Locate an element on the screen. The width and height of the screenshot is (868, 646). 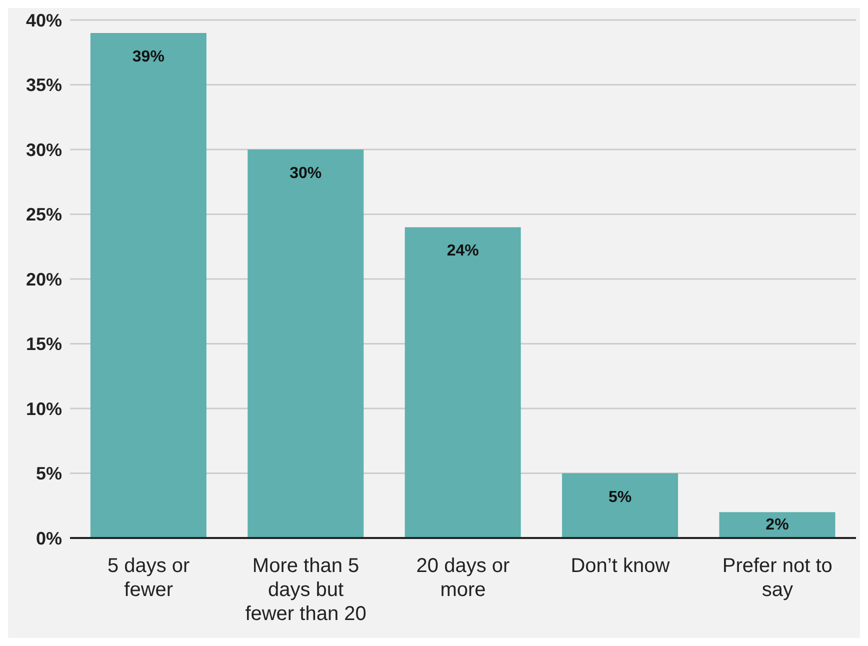
data-label: 2% is located at coordinates (777, 525).